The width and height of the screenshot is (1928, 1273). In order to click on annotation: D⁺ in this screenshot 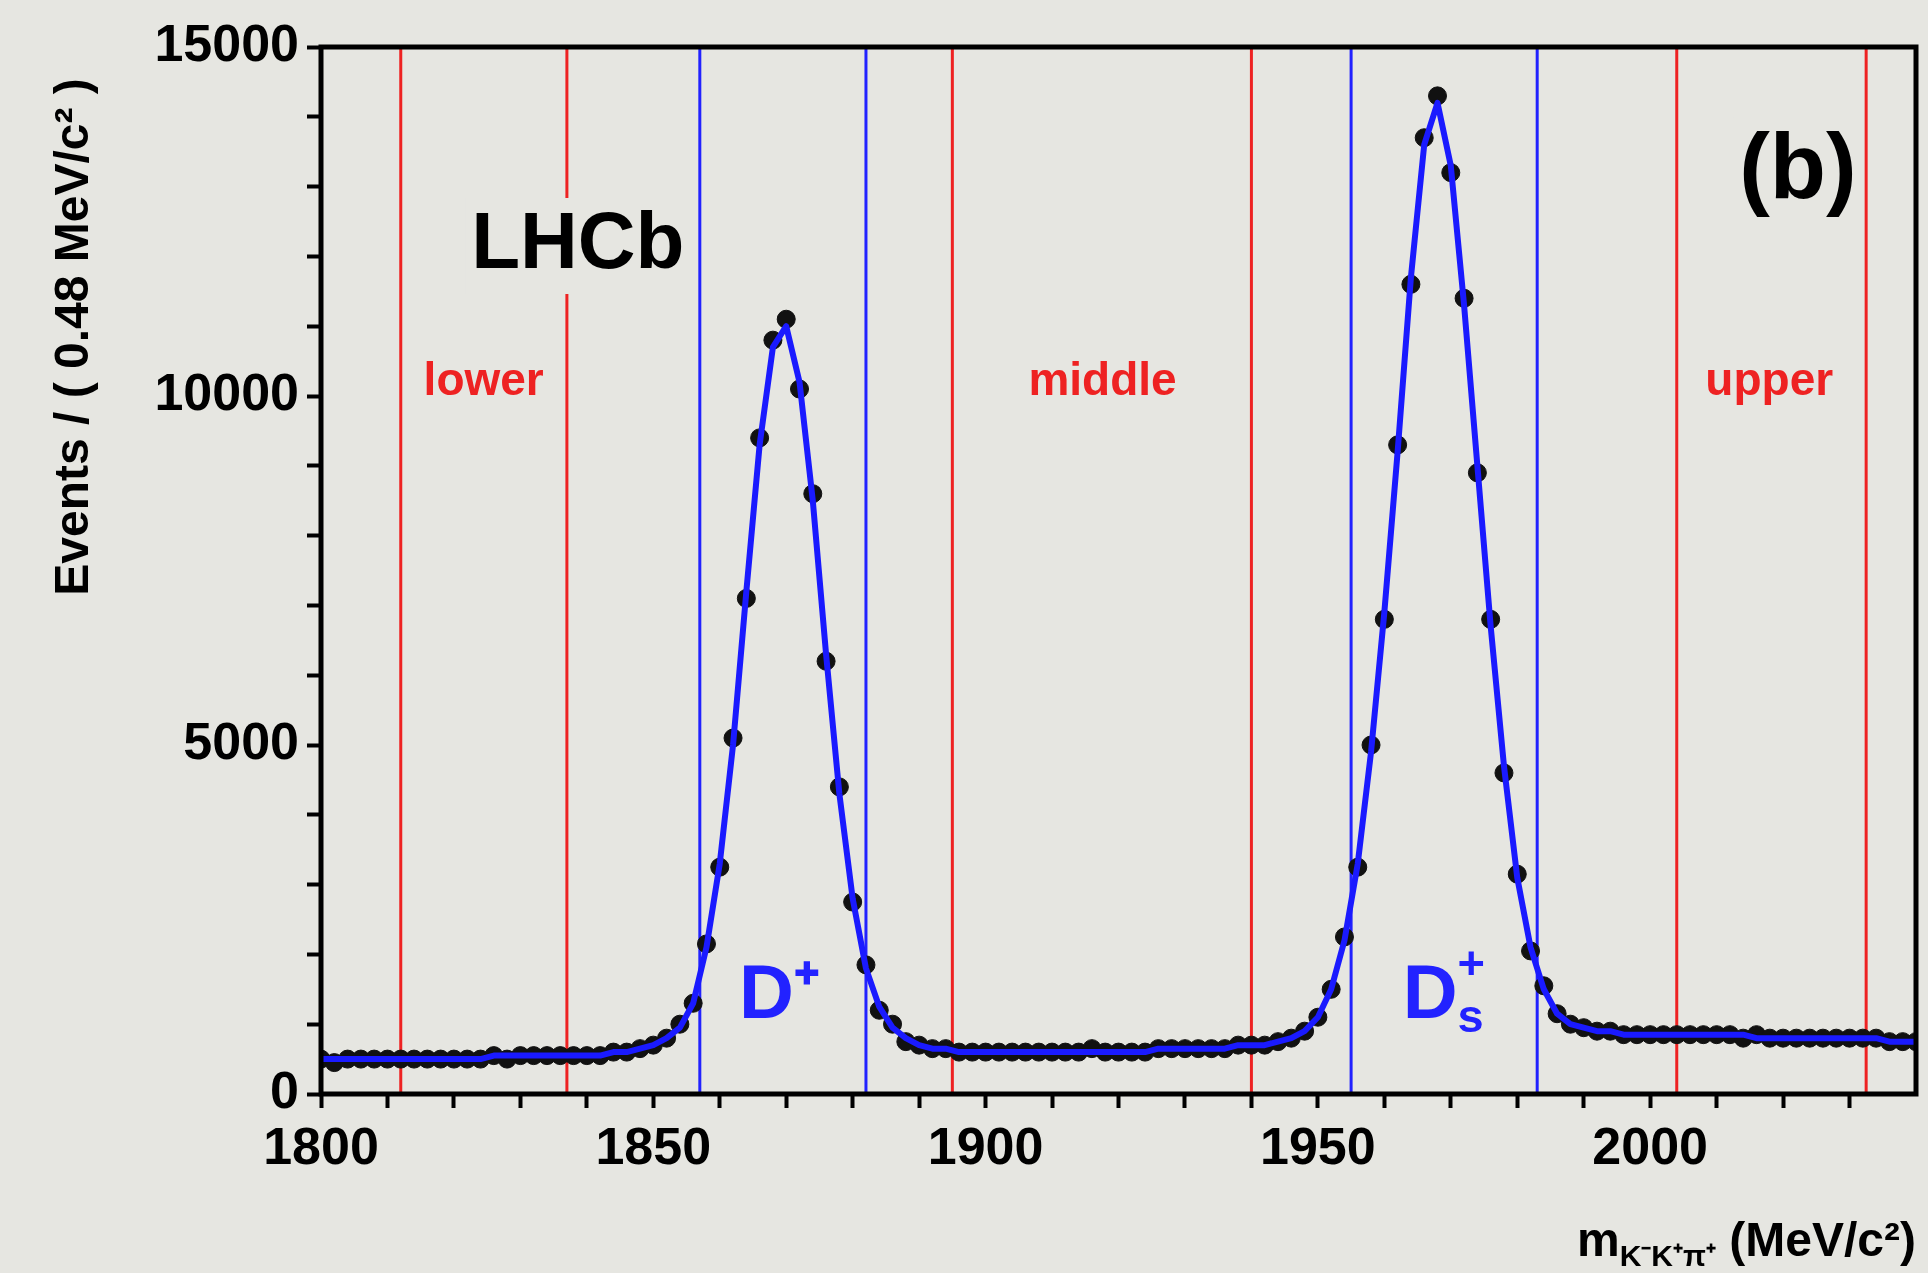, I will do `click(780, 991)`.